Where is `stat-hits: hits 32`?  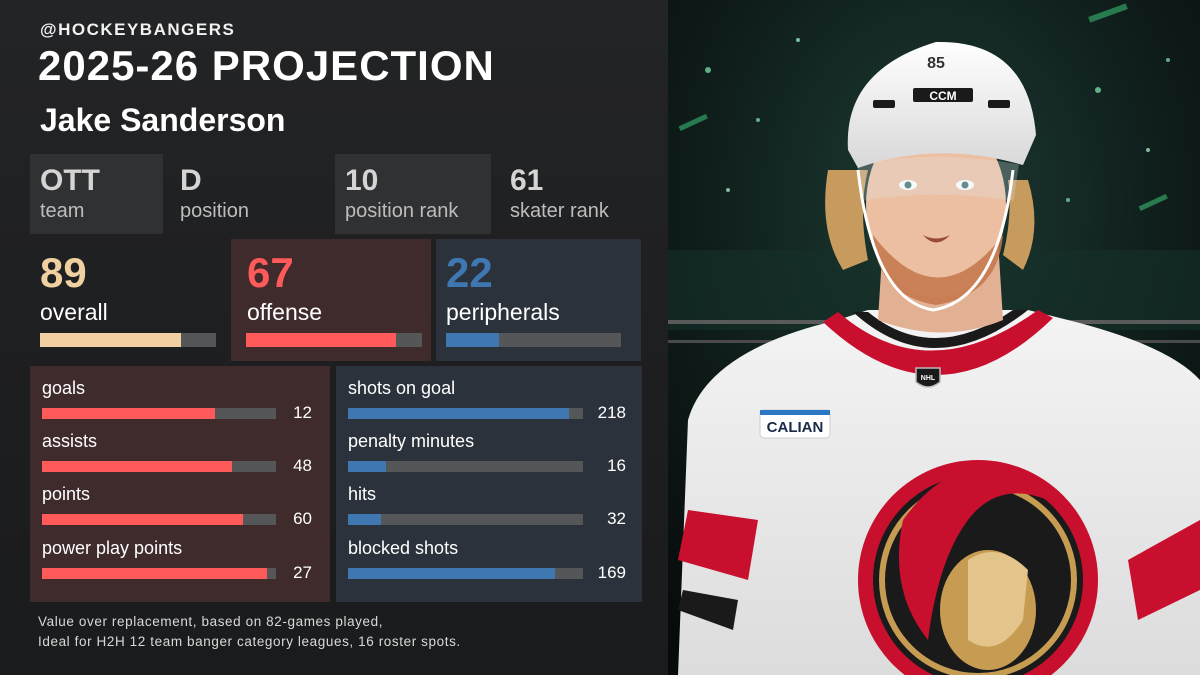 stat-hits: hits 32 is located at coordinates (487, 506).